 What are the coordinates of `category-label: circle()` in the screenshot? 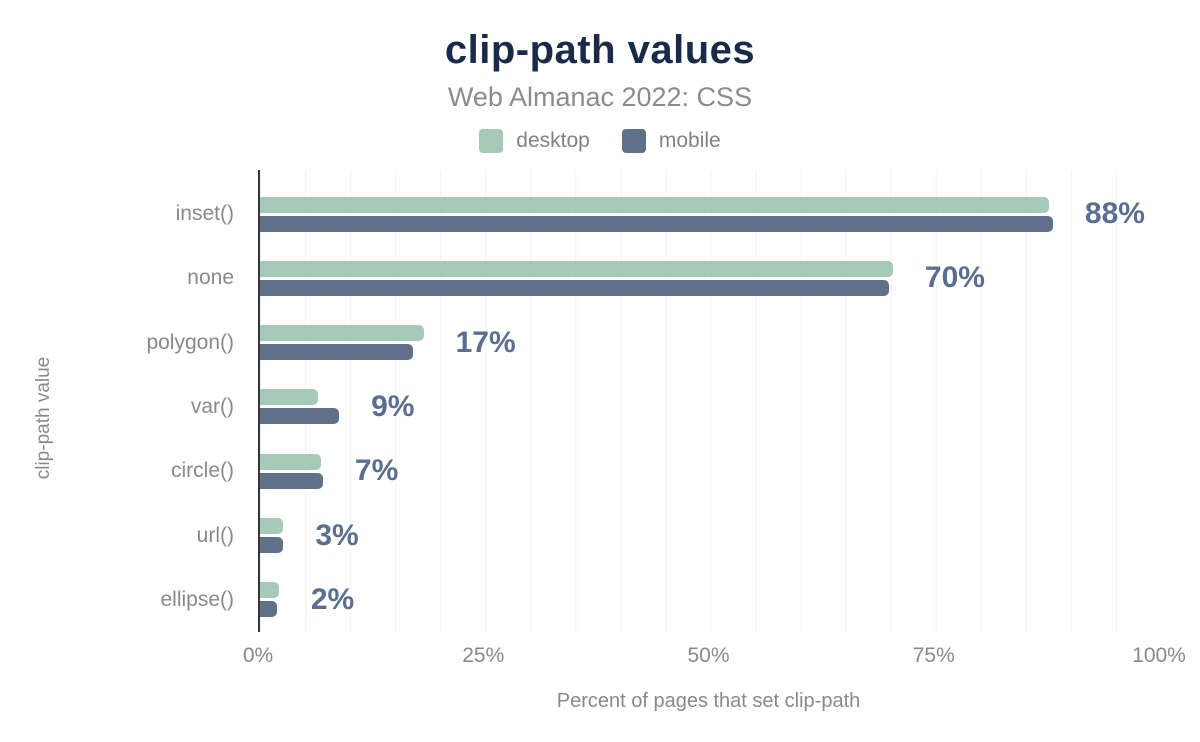 It's located at (202, 471).